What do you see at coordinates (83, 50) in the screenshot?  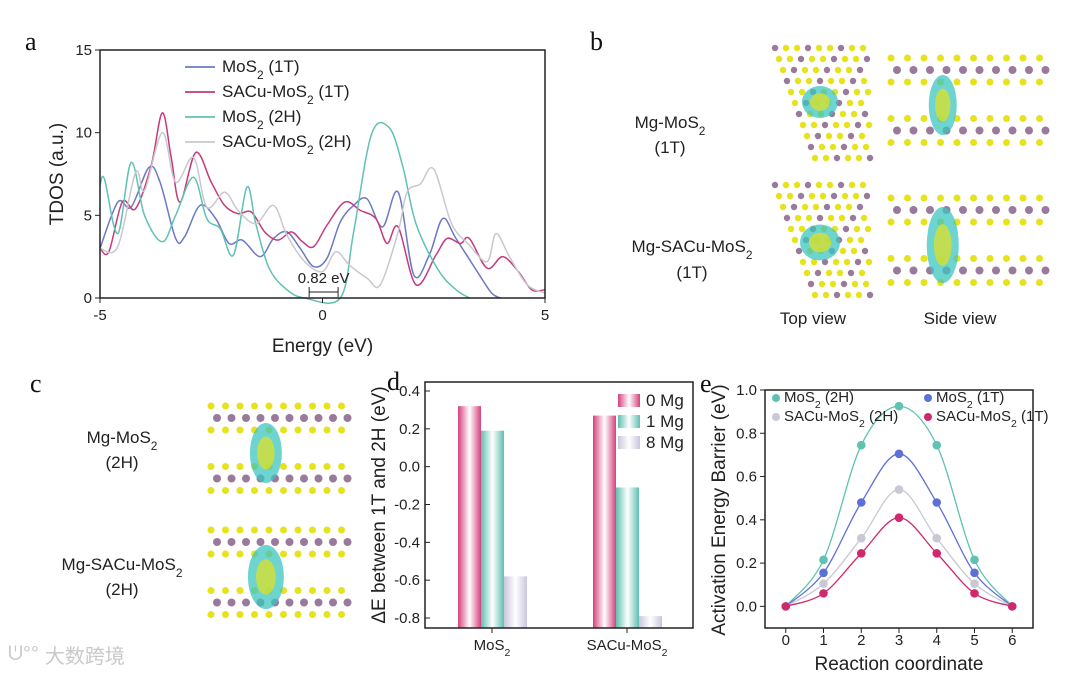 I see `y-tick-label: 15` at bounding box center [83, 50].